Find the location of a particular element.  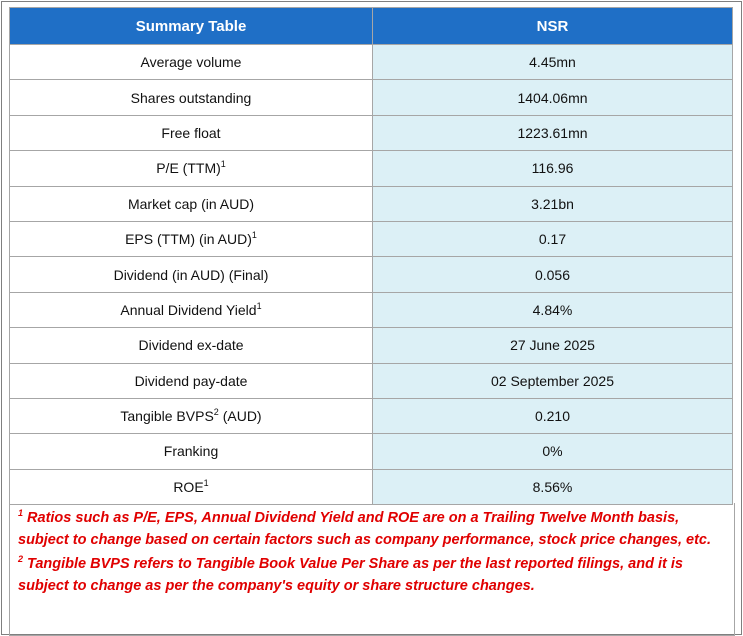

label-cell: Shares outstanding is located at coordinates (191, 97).